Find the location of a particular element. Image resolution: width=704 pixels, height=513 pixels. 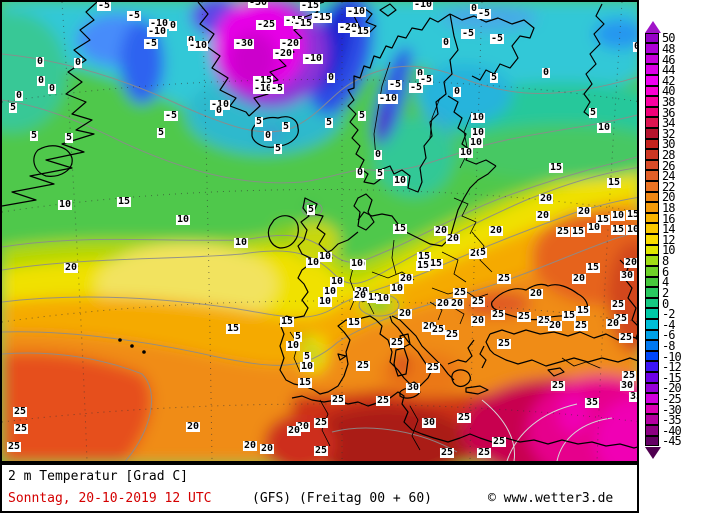

scale-label: -12 is located at coordinates (672, 367).